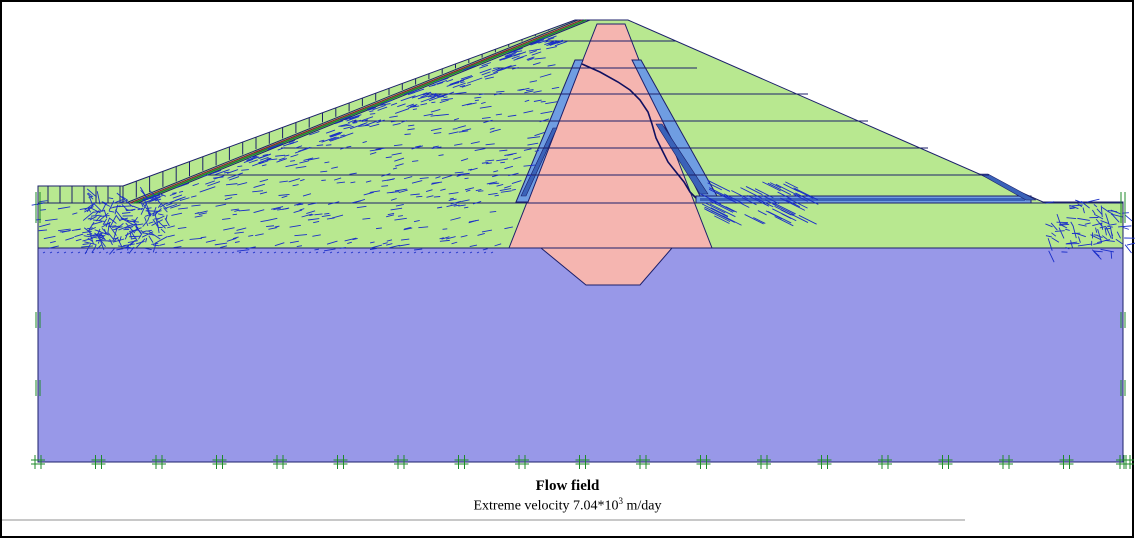  I want to click on velocity-unit: m/day, so click(642, 506).